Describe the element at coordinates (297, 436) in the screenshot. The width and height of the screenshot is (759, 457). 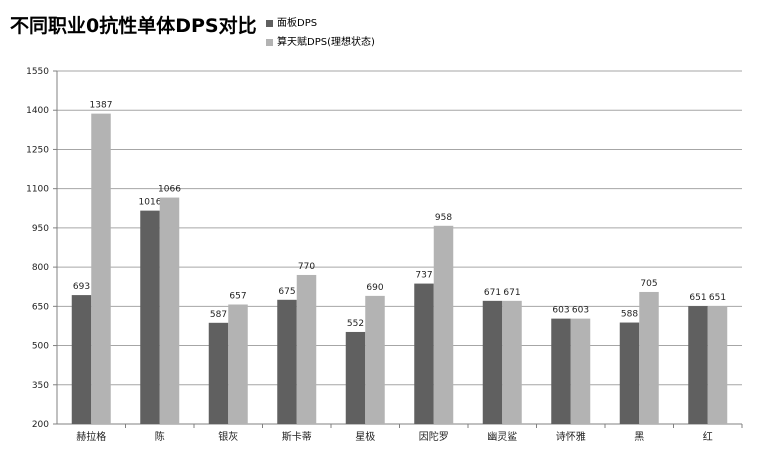
I see `x-tick-label: 斯卡蒂` at that location.